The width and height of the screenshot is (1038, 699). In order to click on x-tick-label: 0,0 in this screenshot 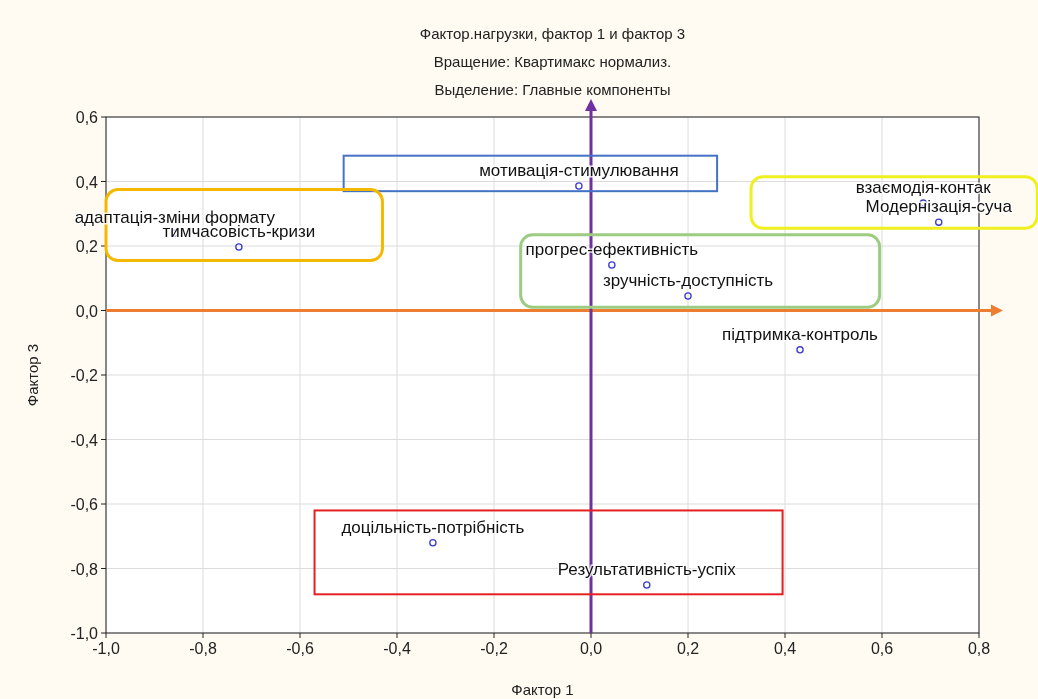, I will do `click(591, 648)`.